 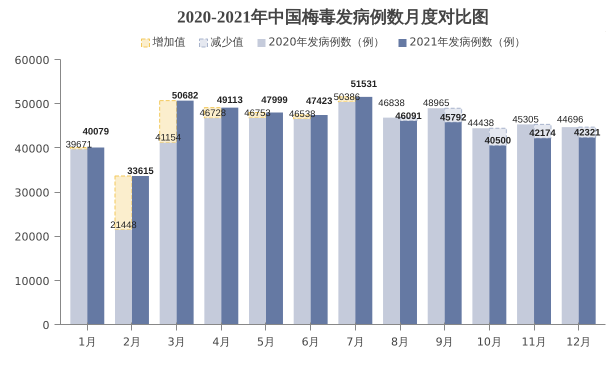 What do you see at coordinates (185, 96) in the screenshot?
I see `data-label: 50682` at bounding box center [185, 96].